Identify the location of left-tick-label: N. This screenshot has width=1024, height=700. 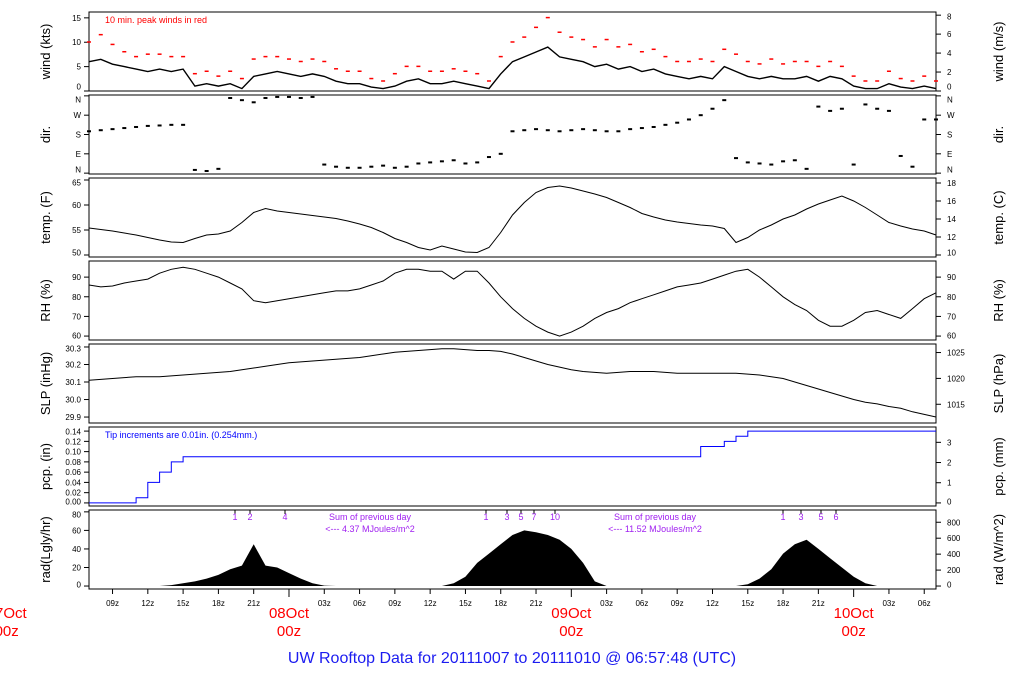
(78, 100).